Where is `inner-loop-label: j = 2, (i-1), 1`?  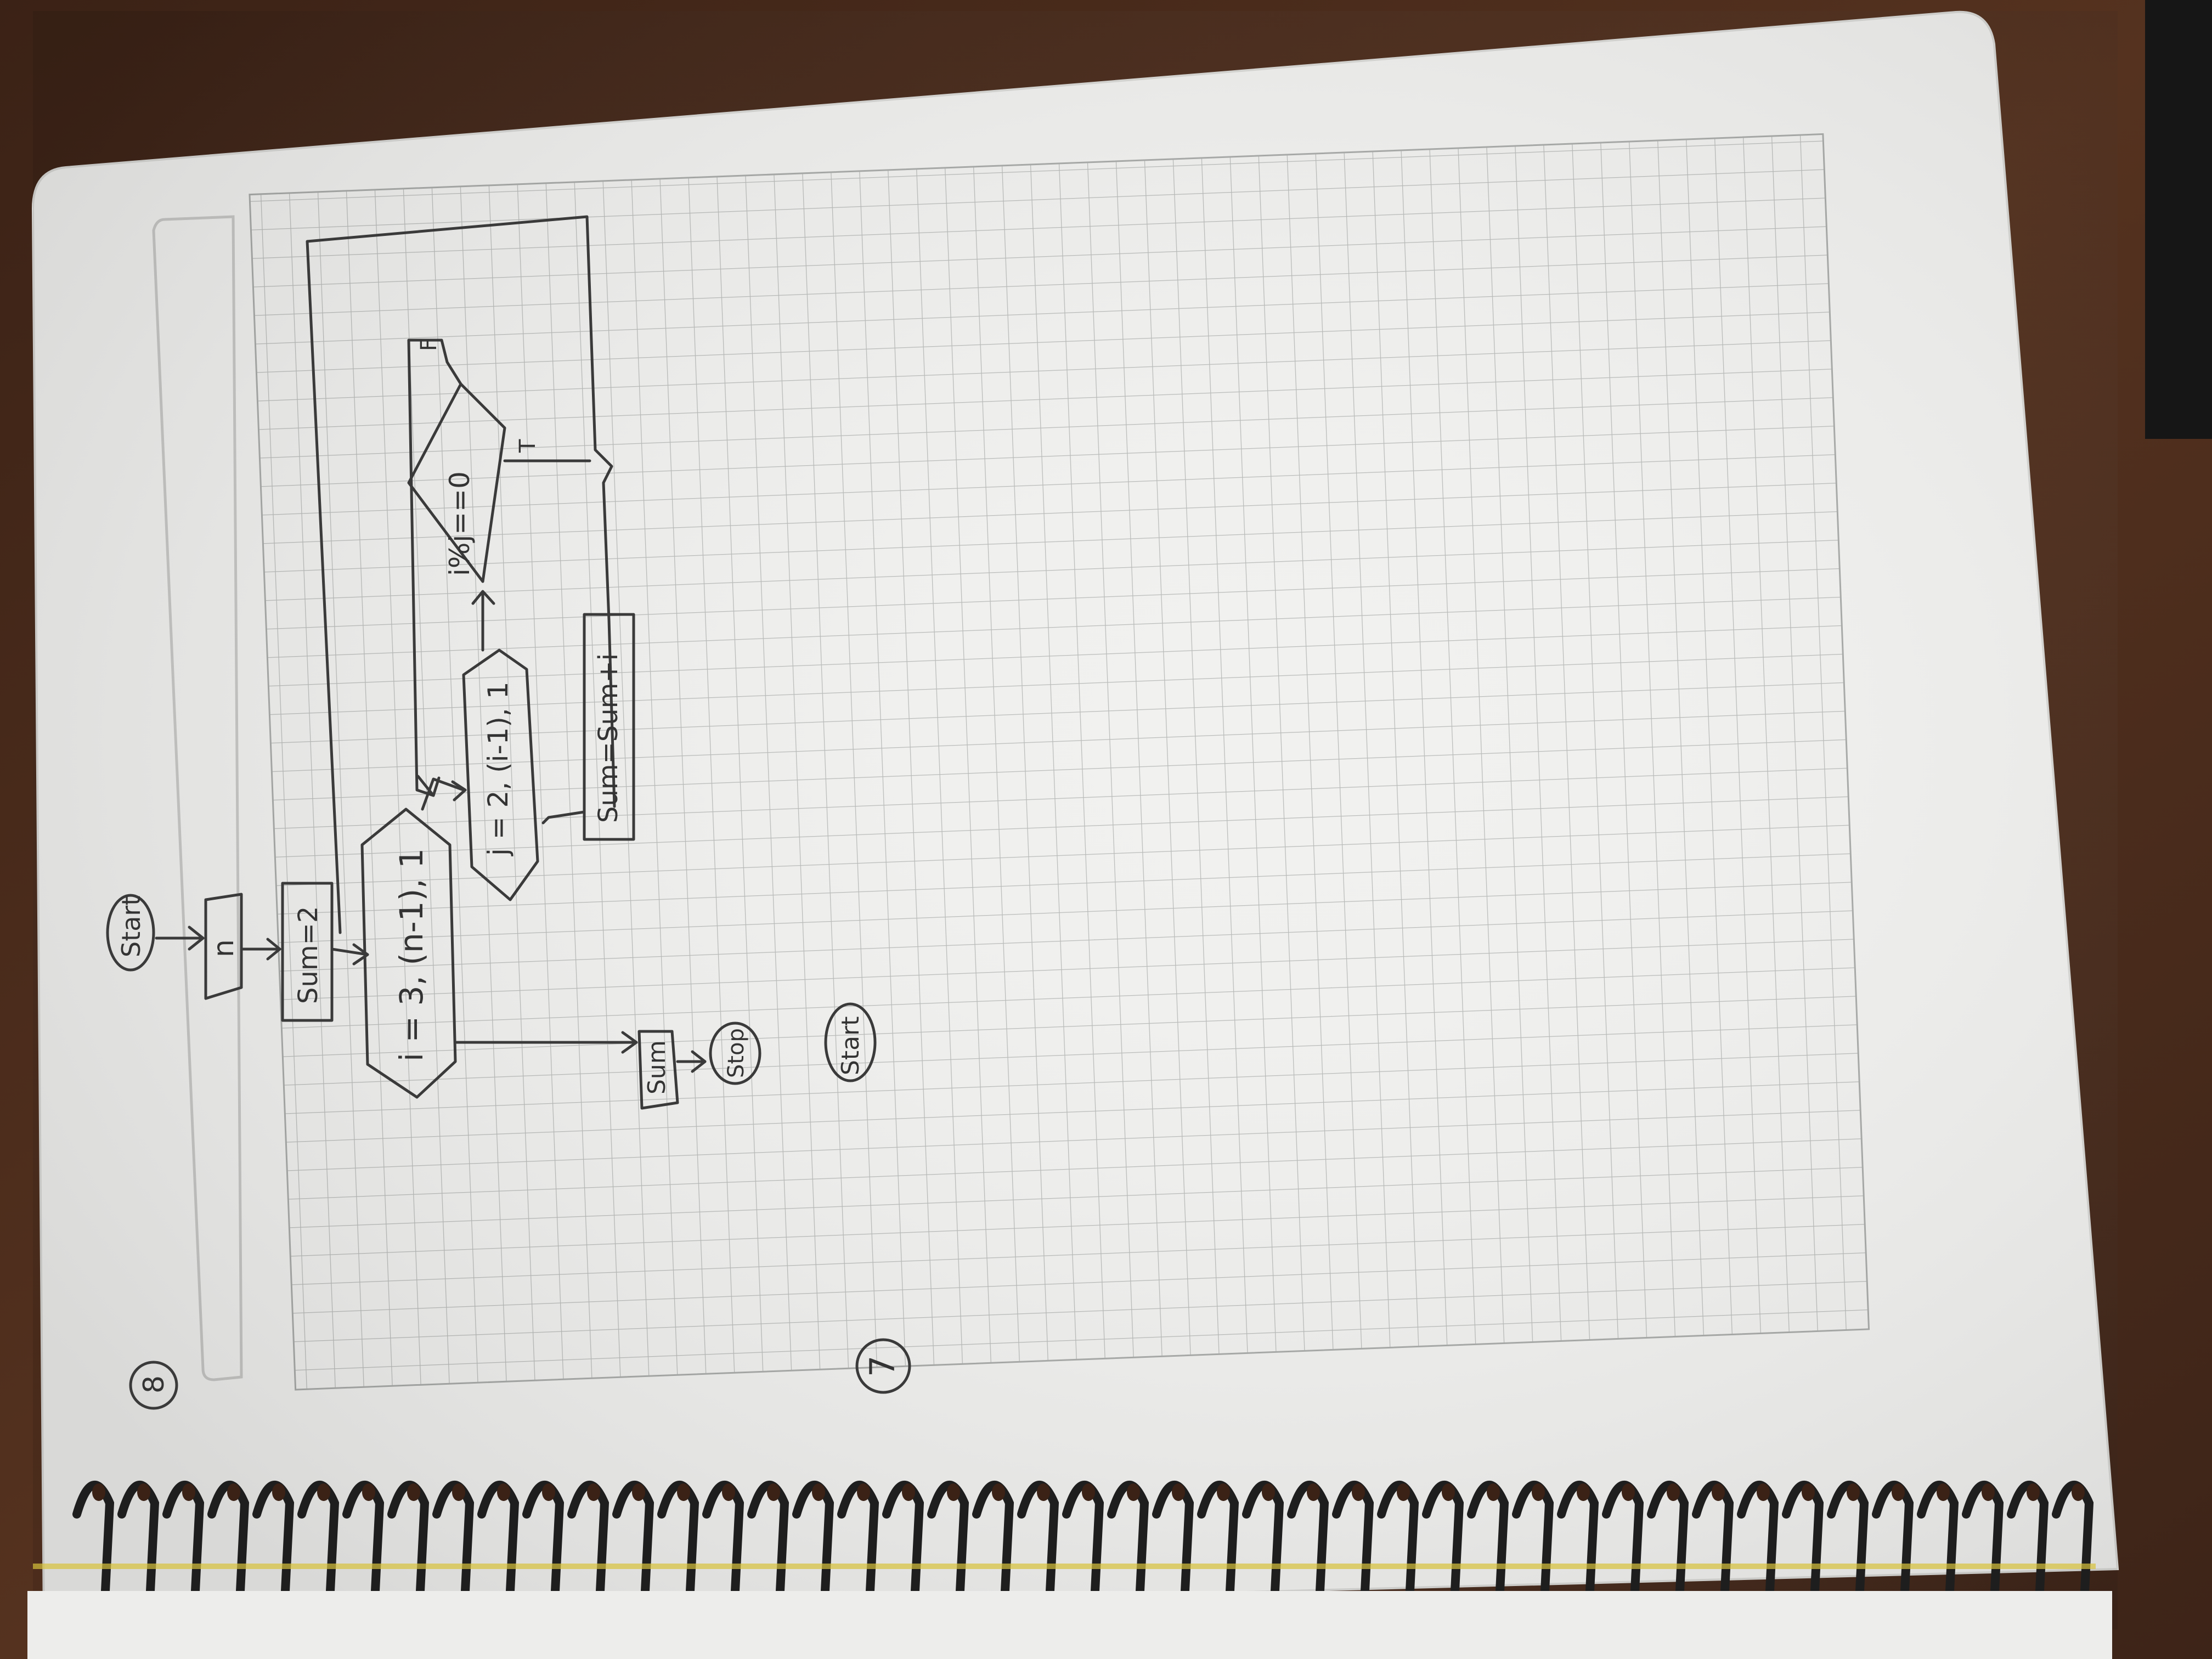
inner-loop-label: j = 2, (i-1), 1 is located at coordinates (498, 768).